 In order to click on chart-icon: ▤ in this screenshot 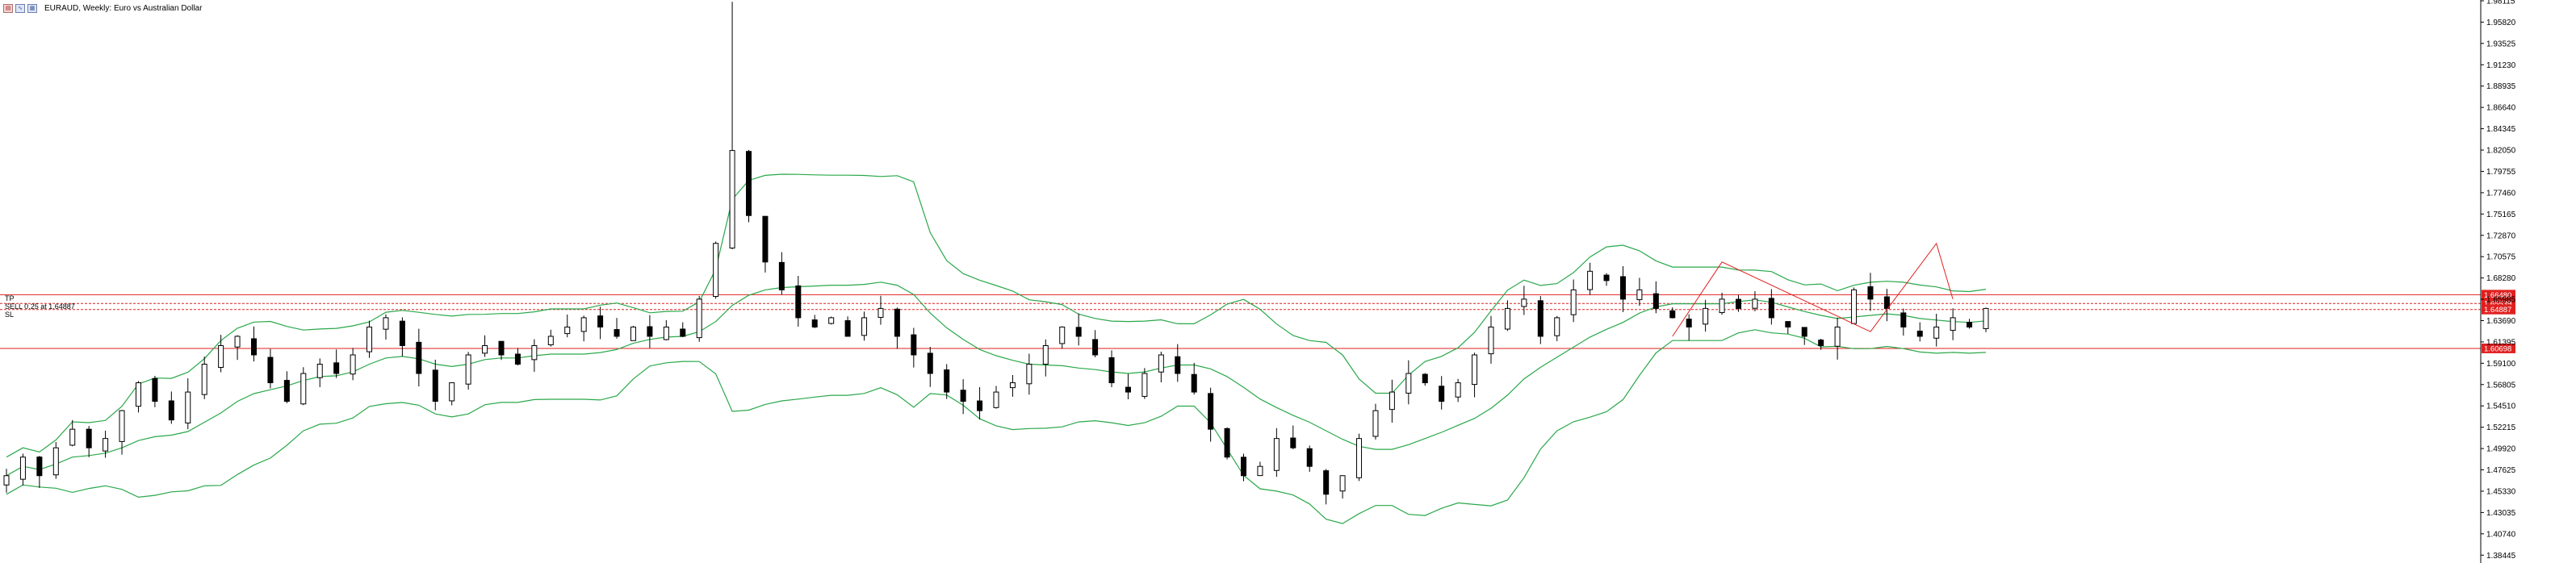, I will do `click(8, 8)`.